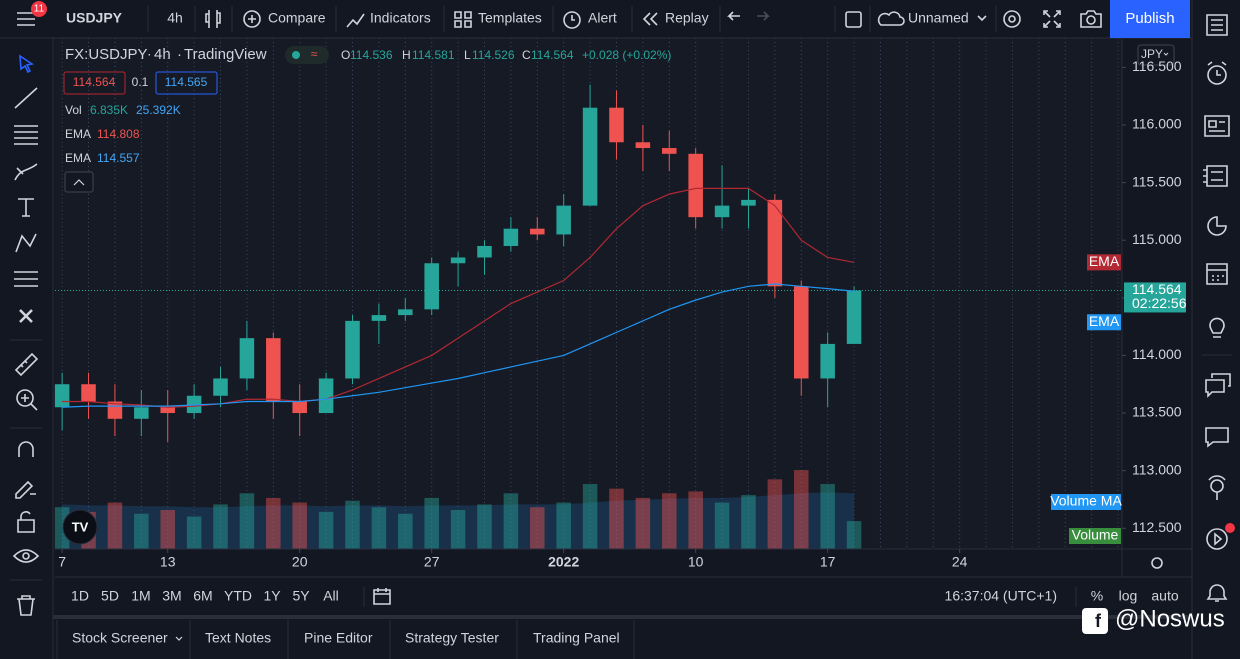  What do you see at coordinates (960, 562) in the screenshot?
I see `x-tick-label: 24` at bounding box center [960, 562].